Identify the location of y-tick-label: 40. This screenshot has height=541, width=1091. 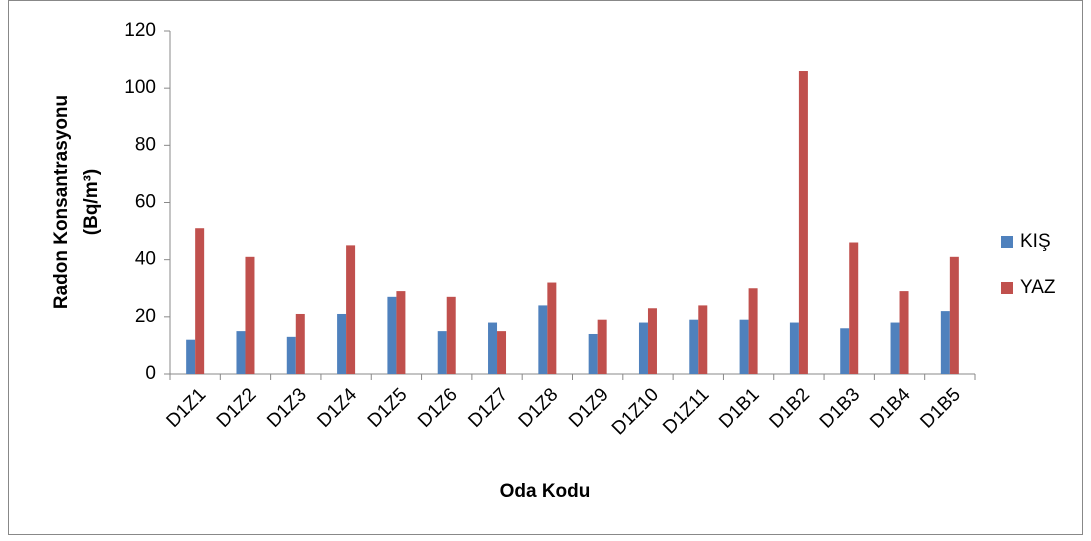
(145, 259).